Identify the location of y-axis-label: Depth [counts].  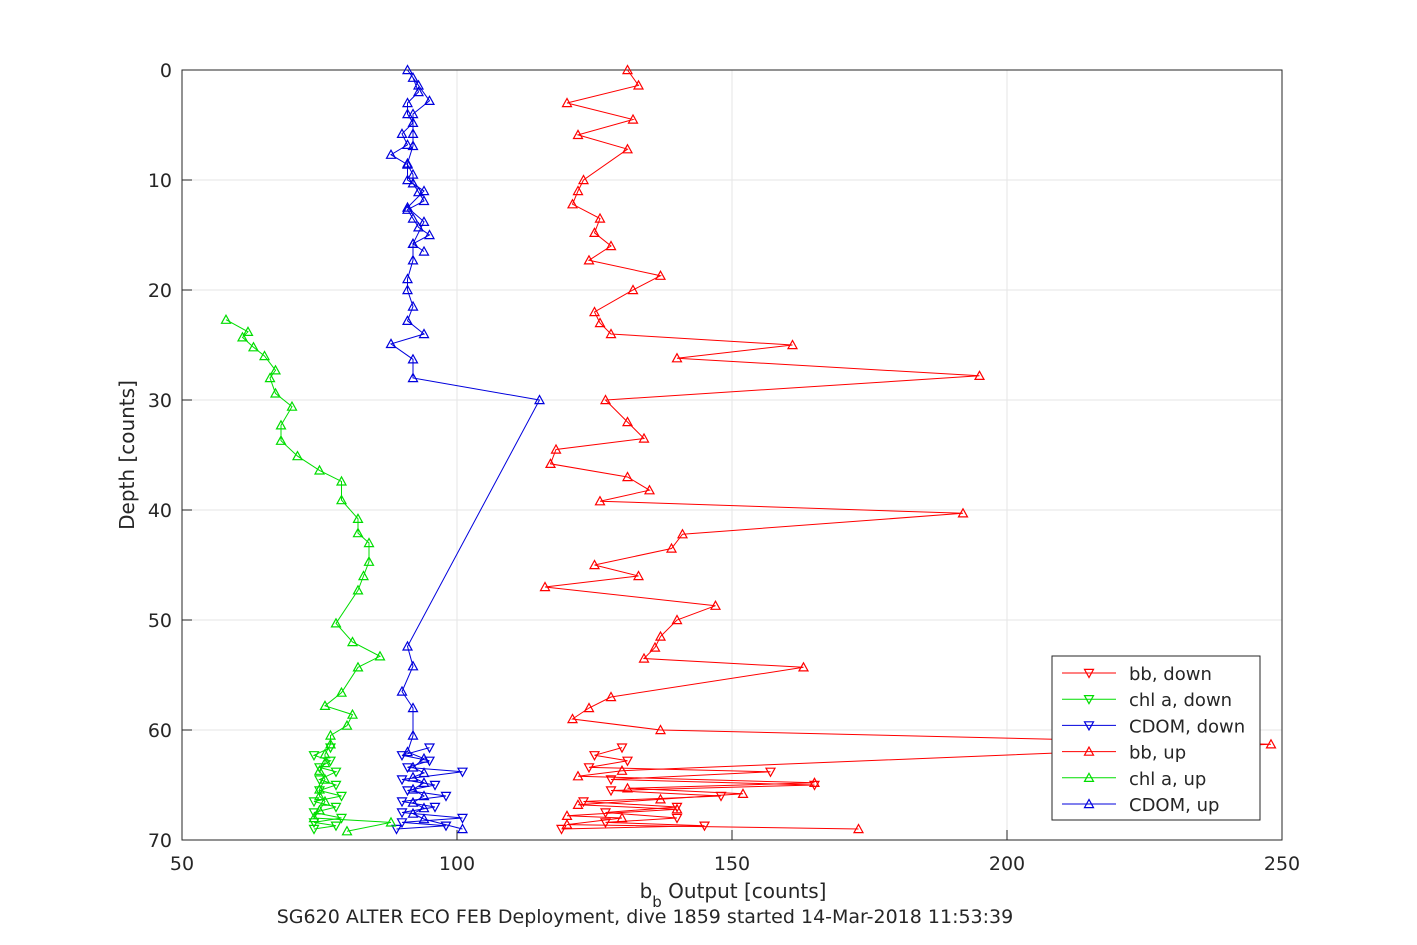
(127, 455).